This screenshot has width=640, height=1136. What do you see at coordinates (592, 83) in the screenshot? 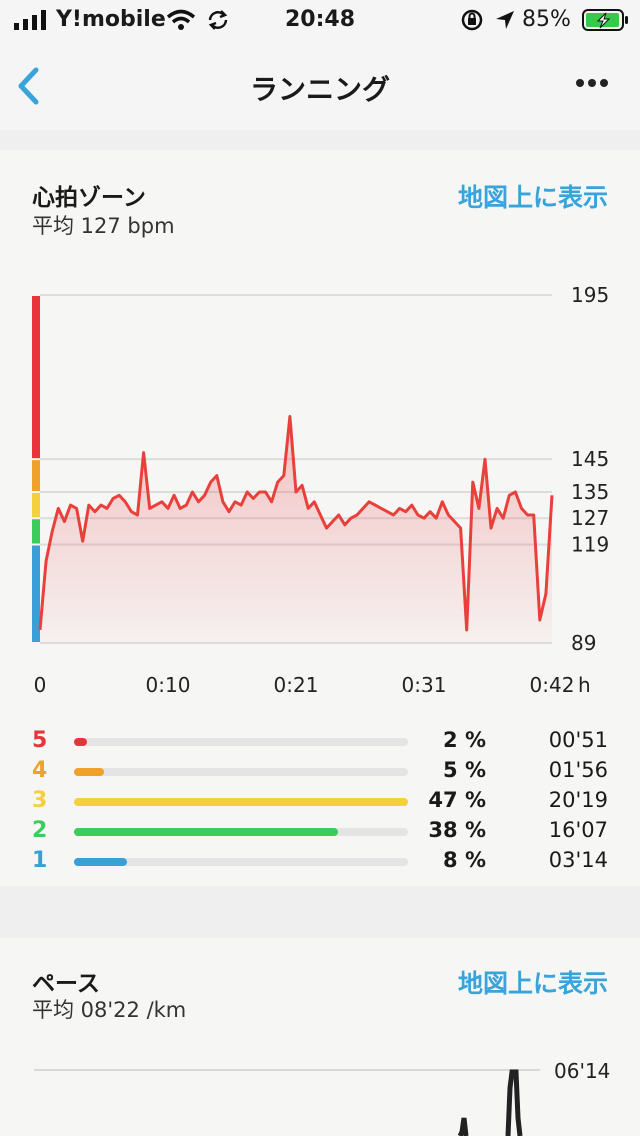
I see `more-options-icon` at bounding box center [592, 83].